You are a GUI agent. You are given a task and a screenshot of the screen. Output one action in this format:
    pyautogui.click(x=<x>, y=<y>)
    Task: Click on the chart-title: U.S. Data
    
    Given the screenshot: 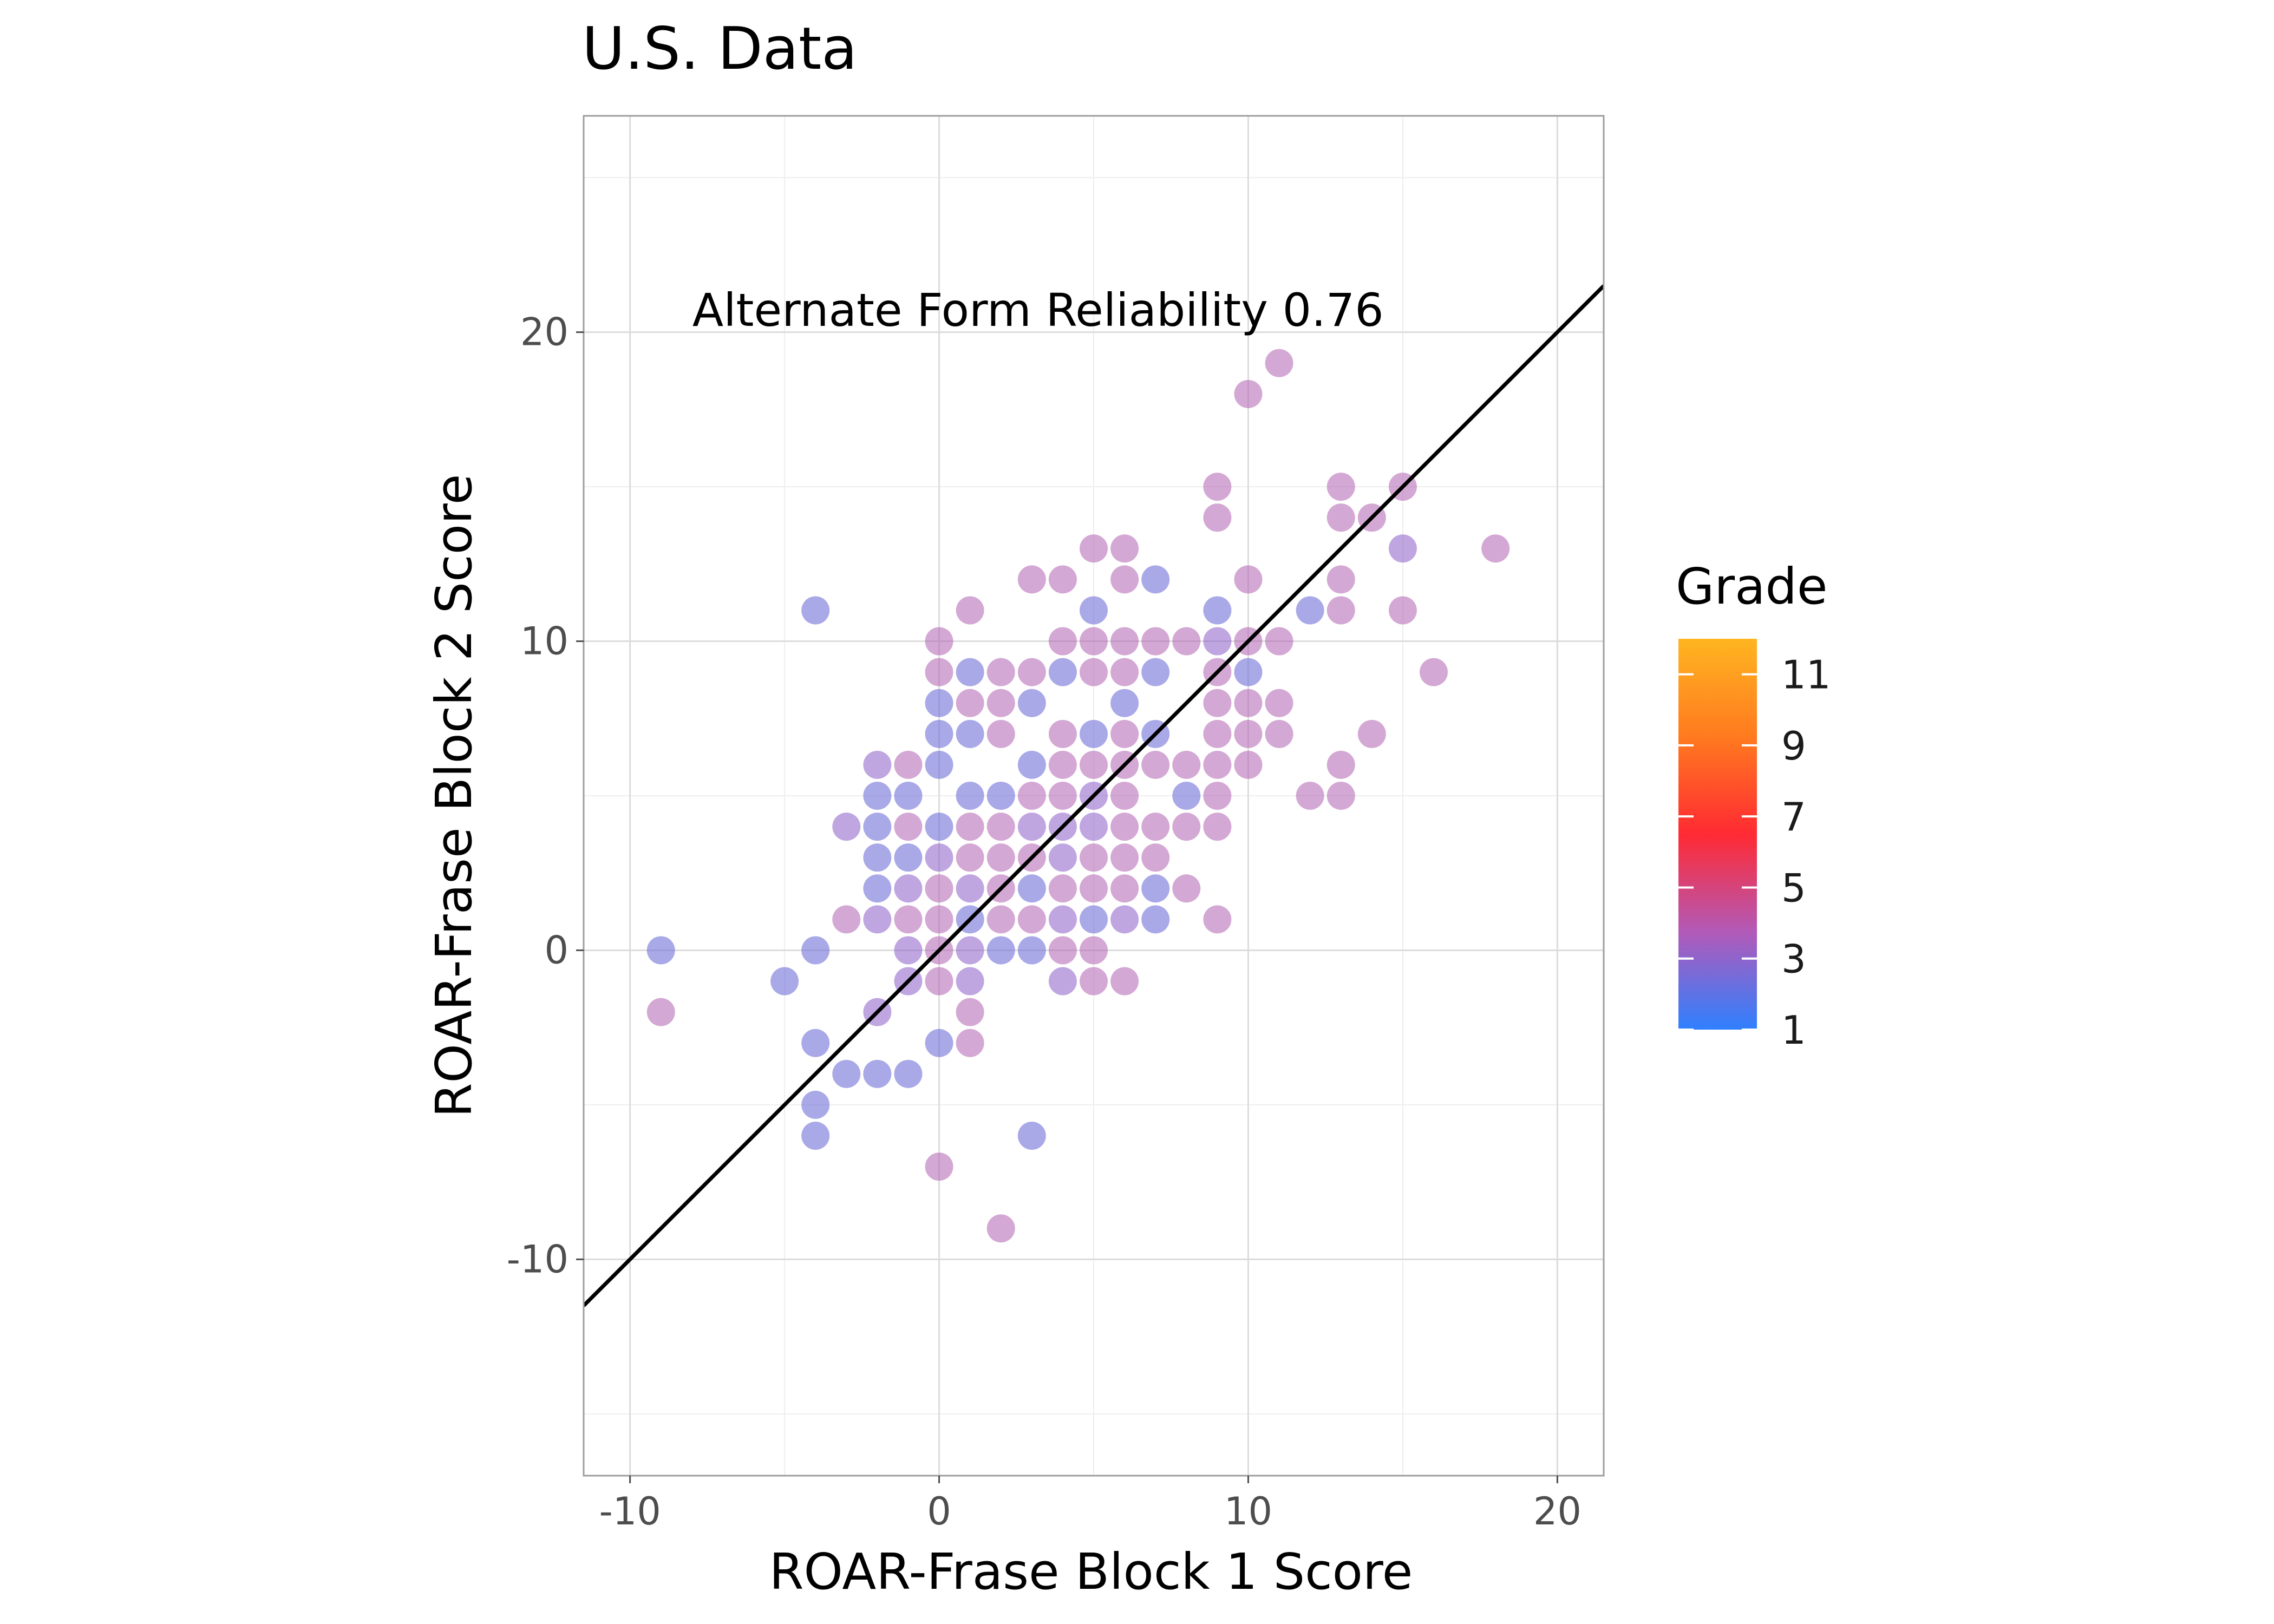 What is the action you would take?
    pyautogui.click(x=720, y=49)
    